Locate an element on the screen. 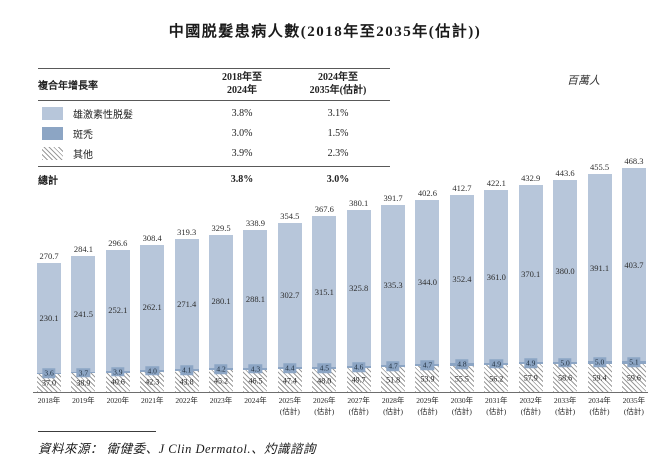 Image resolution: width=650 pixels, height=468 pixels. bar-column-2032: 432.9 370.1 4.9 57.9 2032年 (估計) is located at coordinates (530, 282).